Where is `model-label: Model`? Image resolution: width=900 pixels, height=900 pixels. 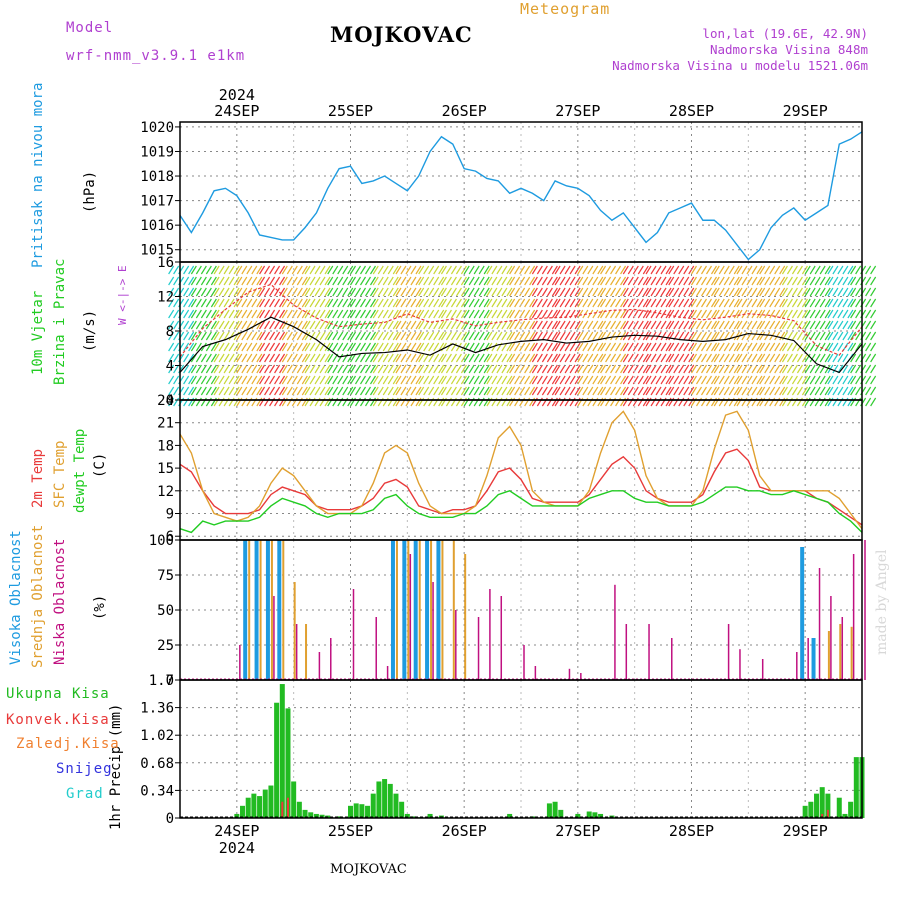
model-label: Model is located at coordinates (90, 28).